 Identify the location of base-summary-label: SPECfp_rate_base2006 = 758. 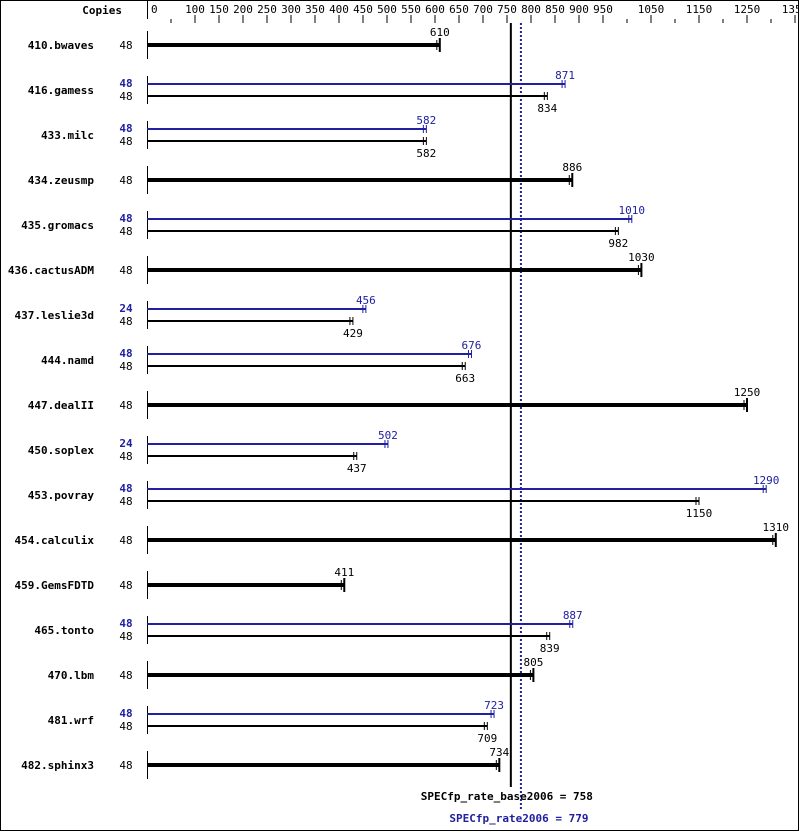
(507, 796).